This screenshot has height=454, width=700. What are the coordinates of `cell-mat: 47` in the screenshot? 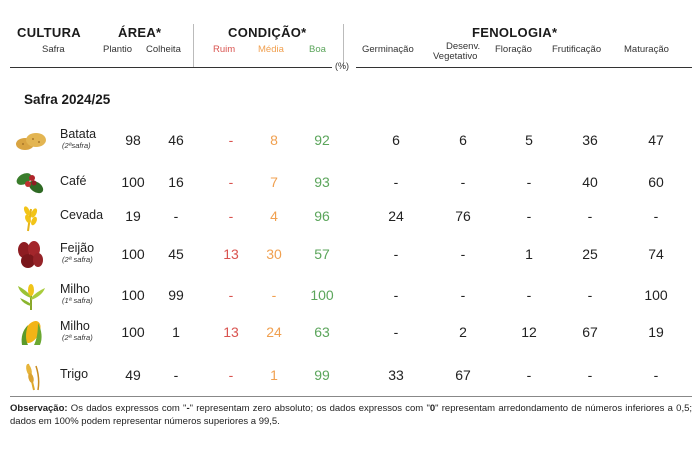 It's located at (656, 140).